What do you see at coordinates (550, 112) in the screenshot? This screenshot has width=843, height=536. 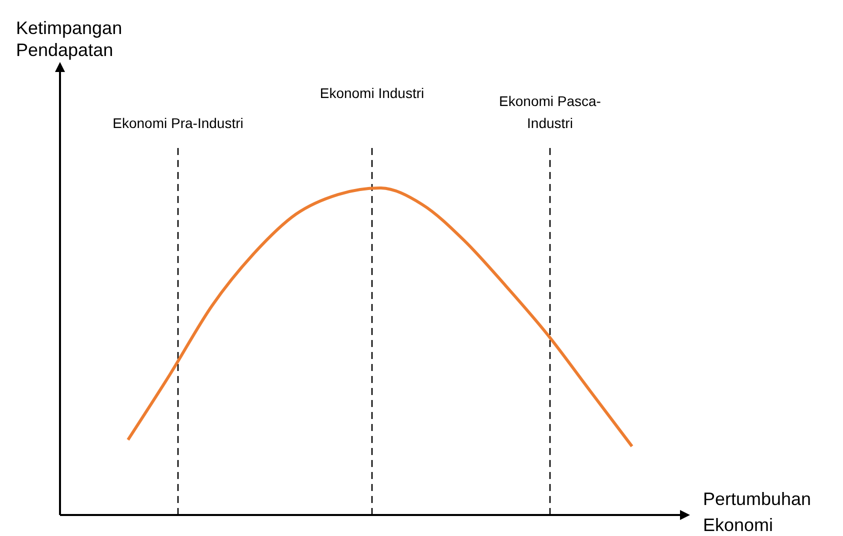 I see `text: Ekonomi Pasca-Industri` at bounding box center [550, 112].